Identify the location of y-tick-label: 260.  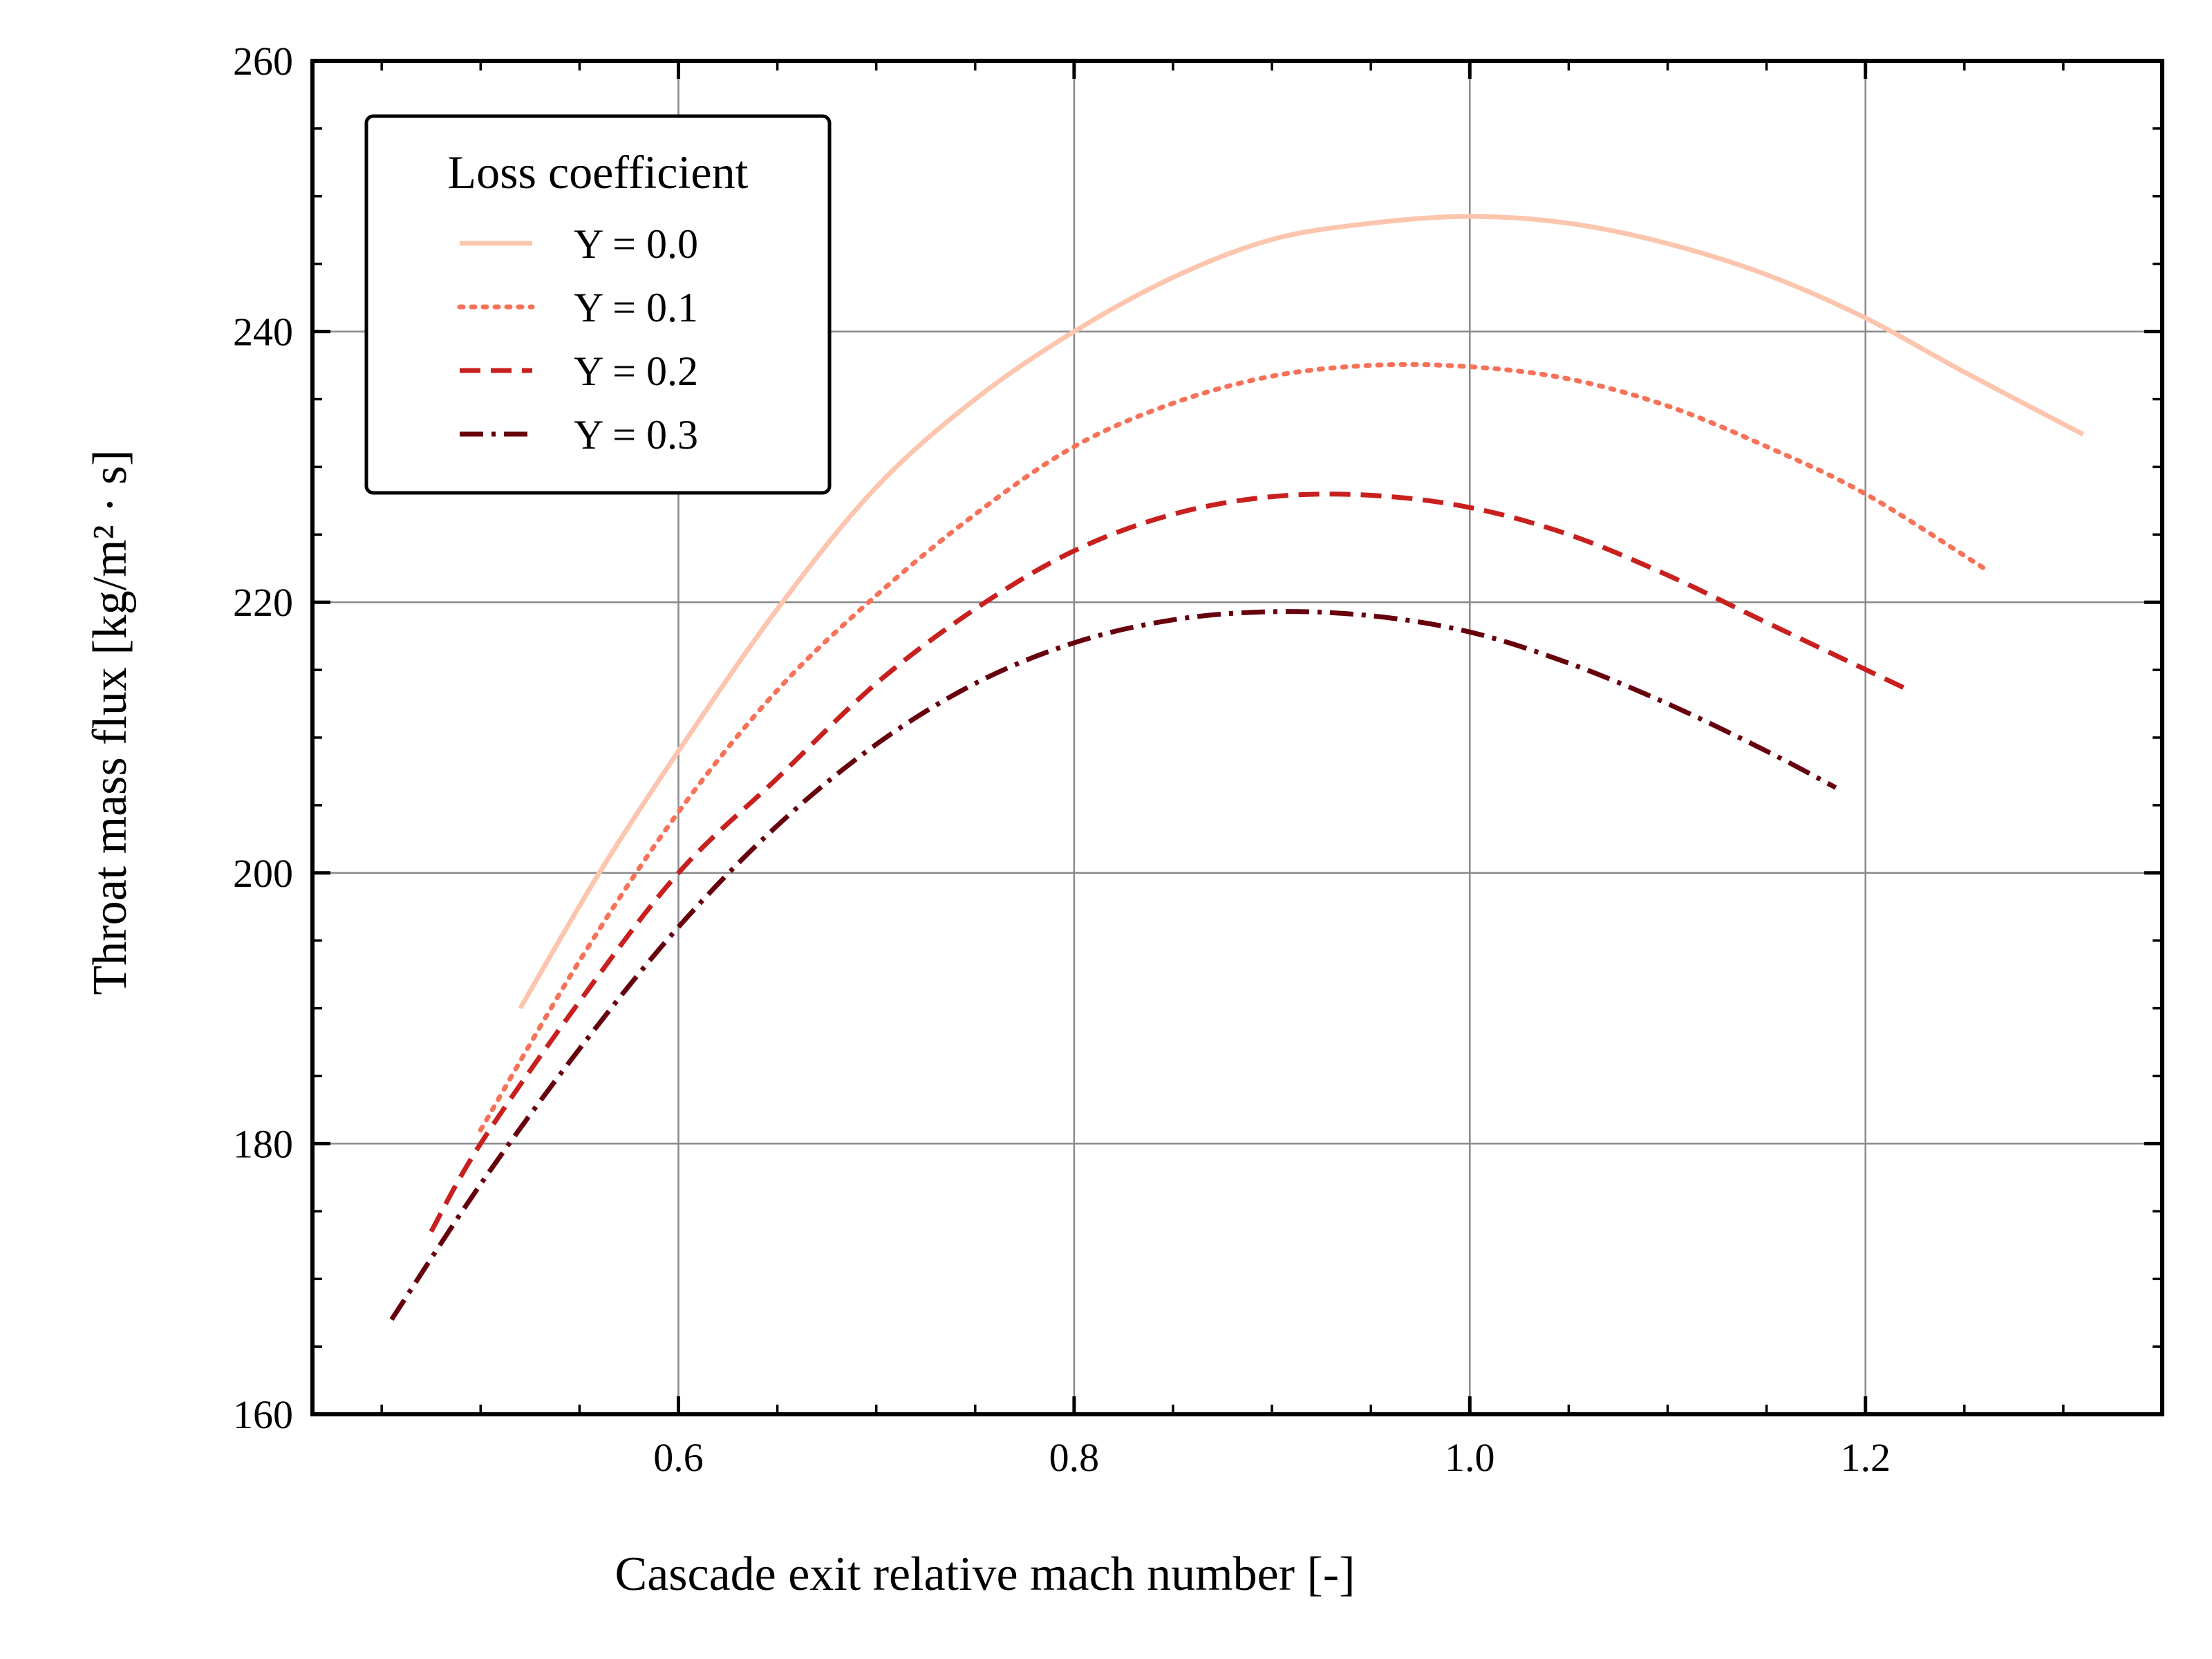
(263, 61).